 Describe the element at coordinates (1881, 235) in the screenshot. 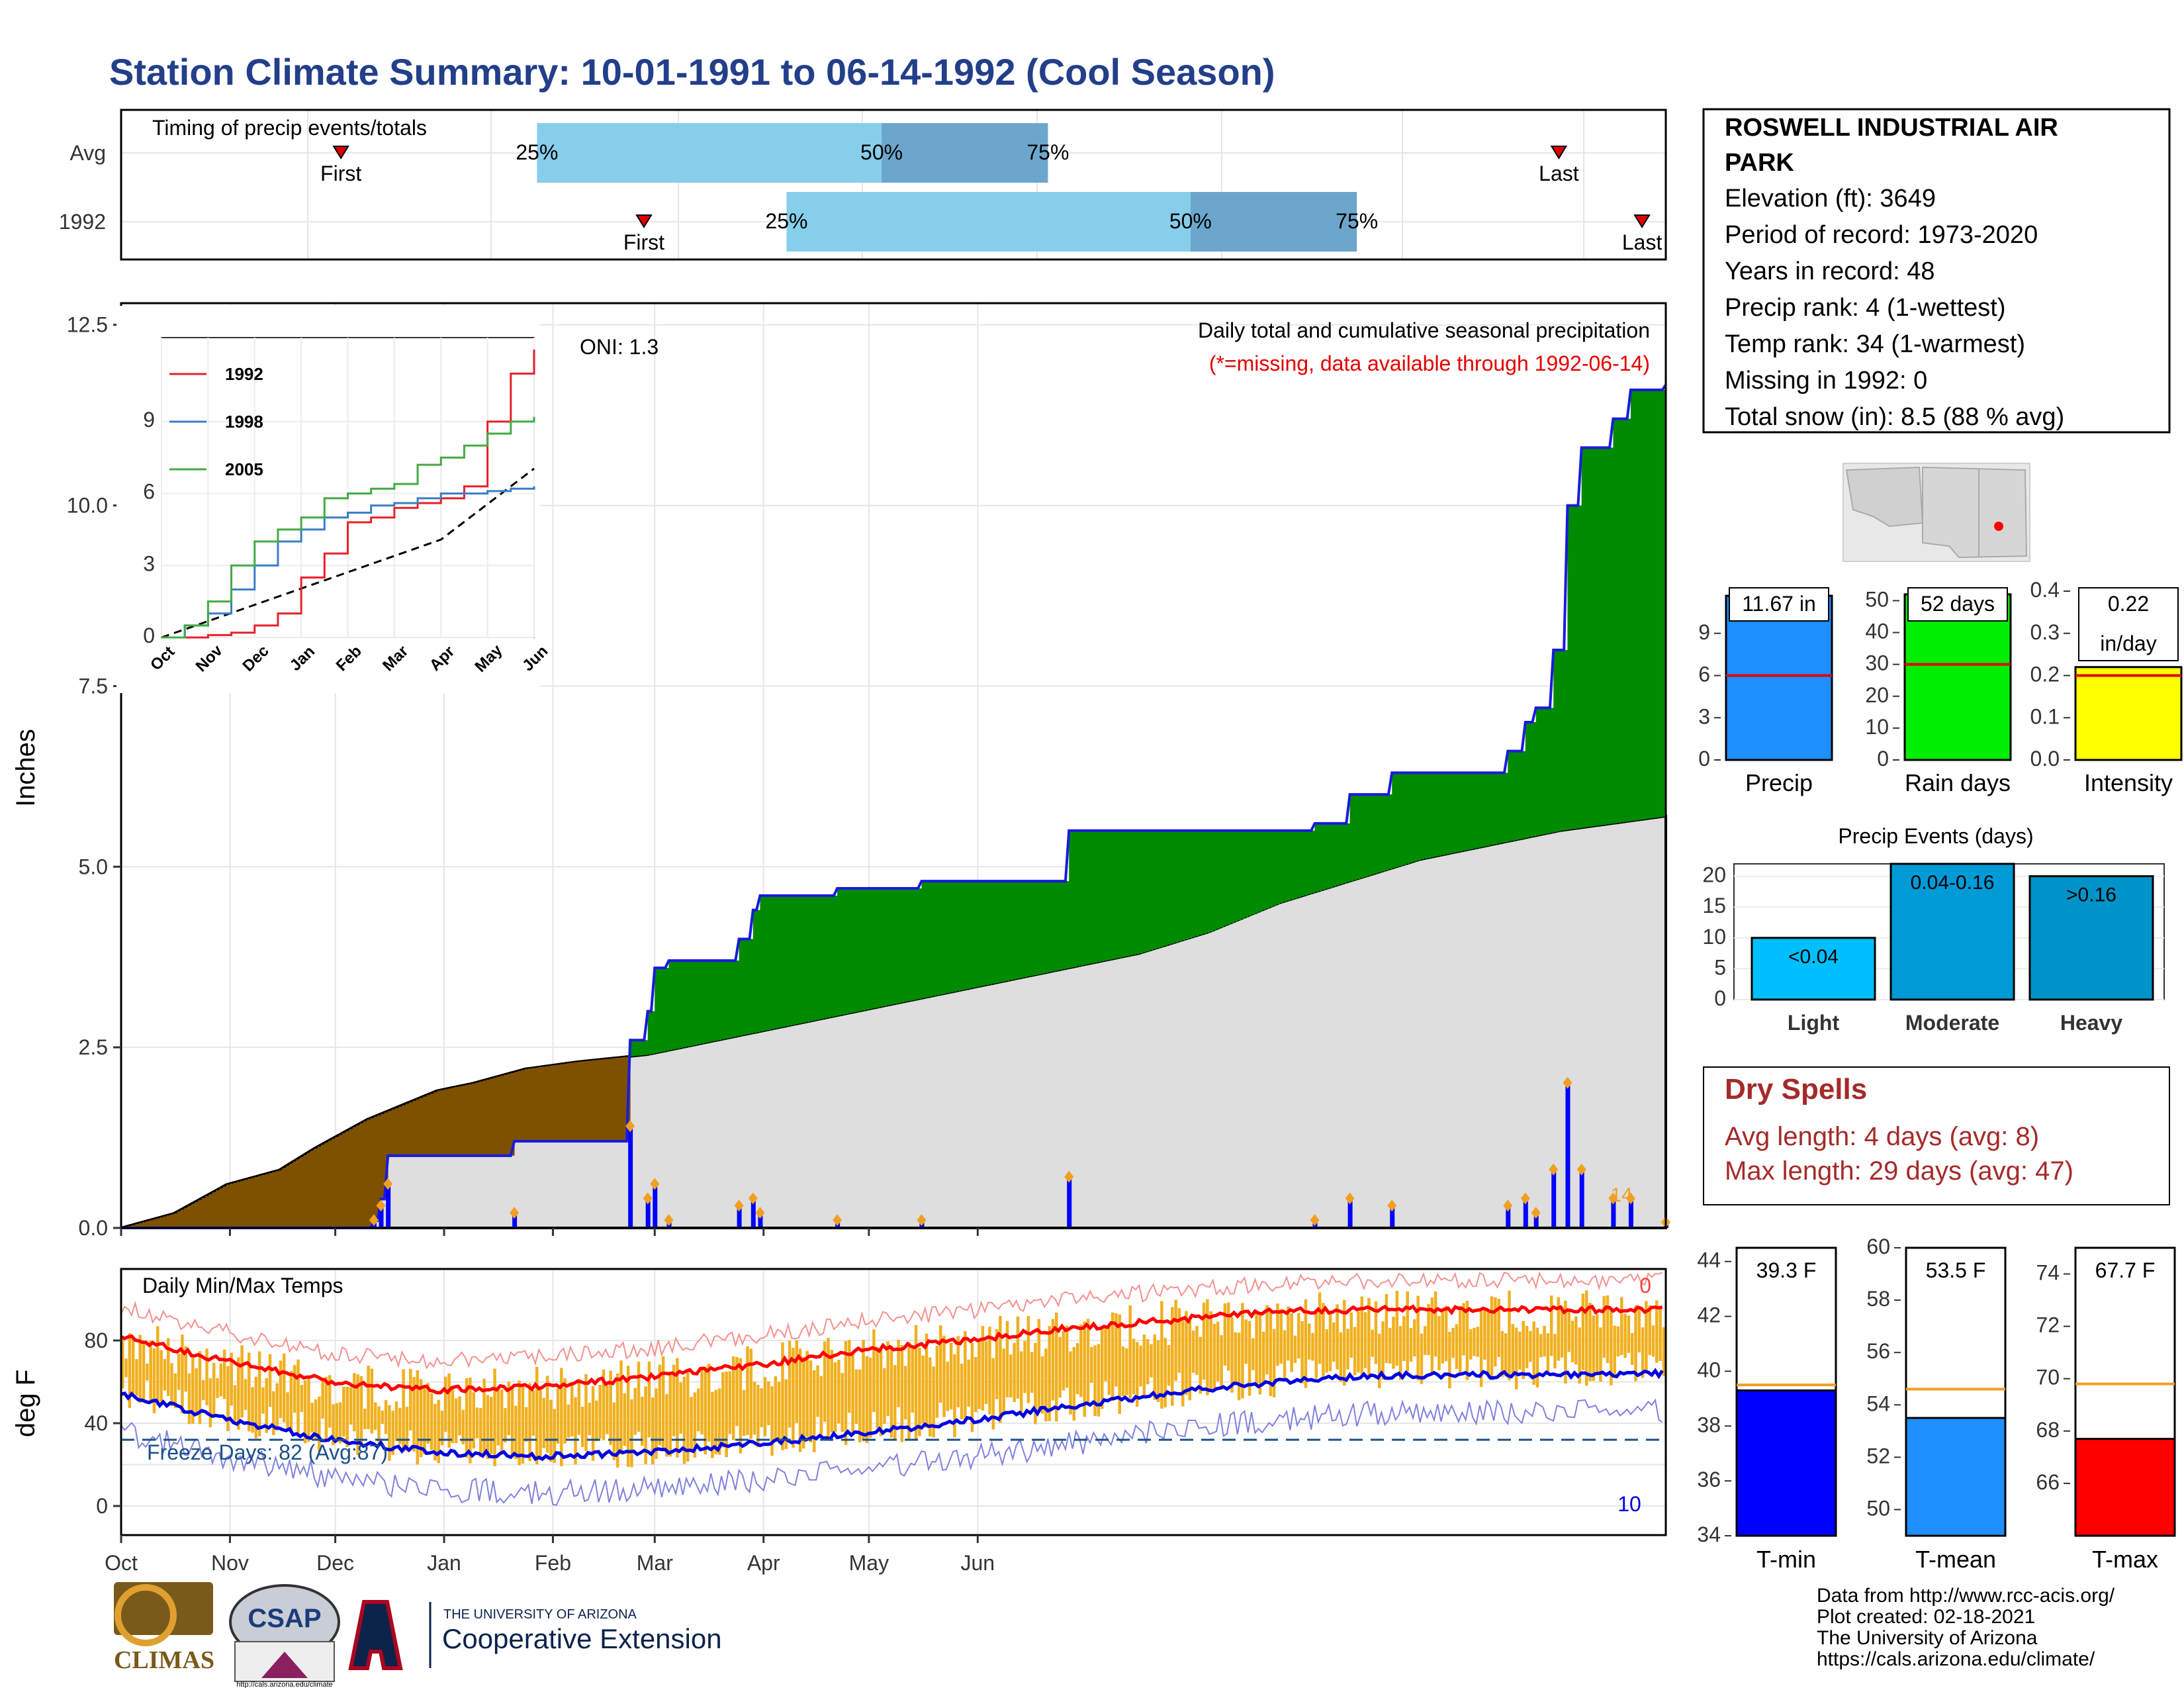

I see `station-detail-line: Period of record: 1973-2020` at that location.